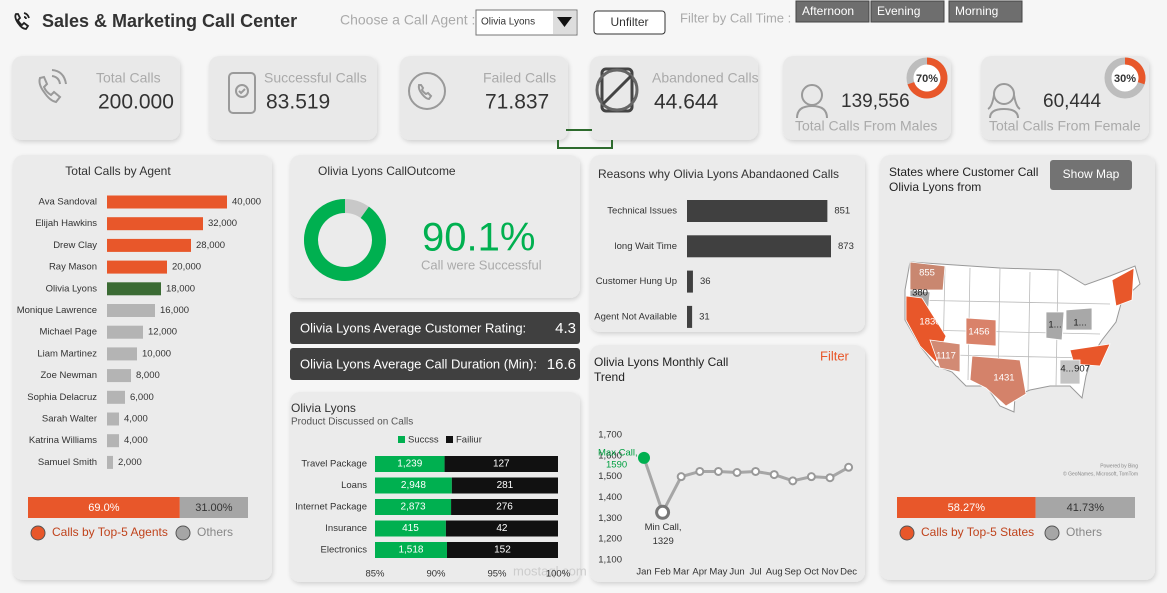 This screenshot has height=593, width=1167. I want to click on legend-label: Others, so click(215, 532).